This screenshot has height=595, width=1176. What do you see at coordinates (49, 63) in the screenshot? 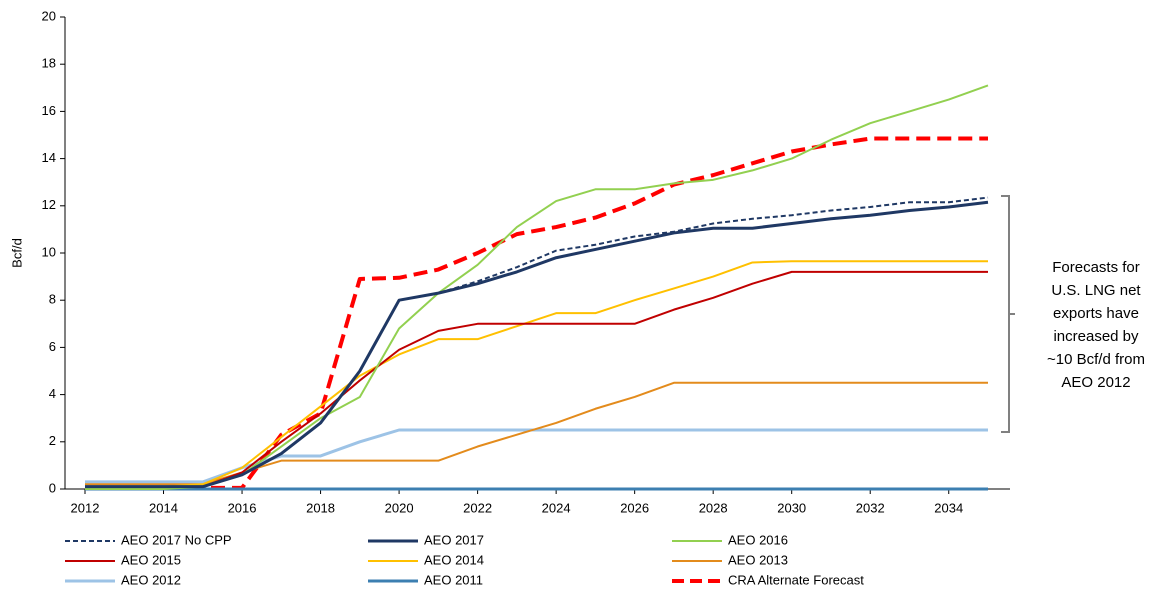
I see `y-tick-label: 18` at bounding box center [49, 63].